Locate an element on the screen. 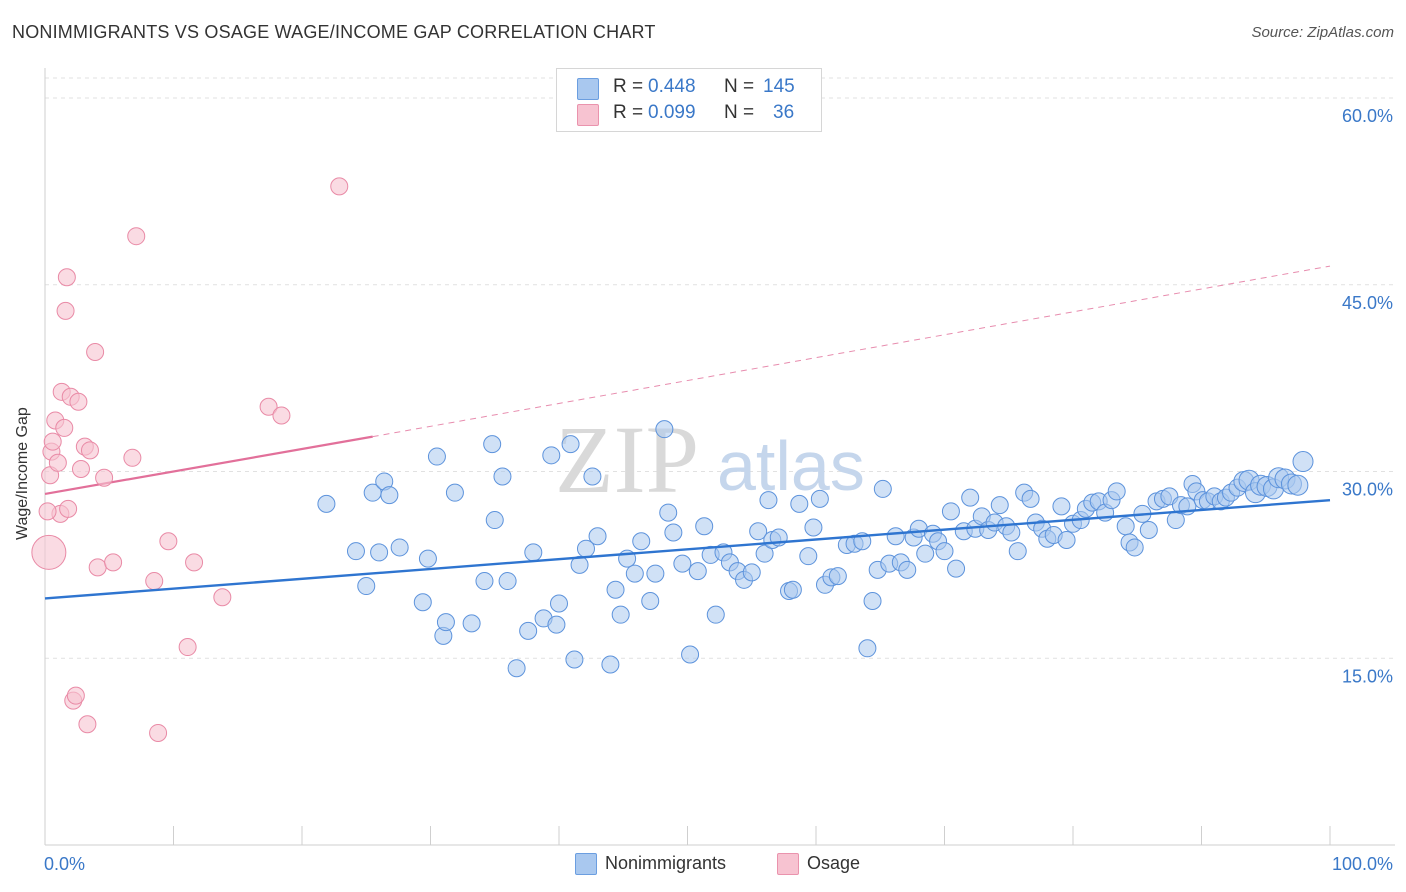  n-value: 145 is located at coordinates (779, 86).